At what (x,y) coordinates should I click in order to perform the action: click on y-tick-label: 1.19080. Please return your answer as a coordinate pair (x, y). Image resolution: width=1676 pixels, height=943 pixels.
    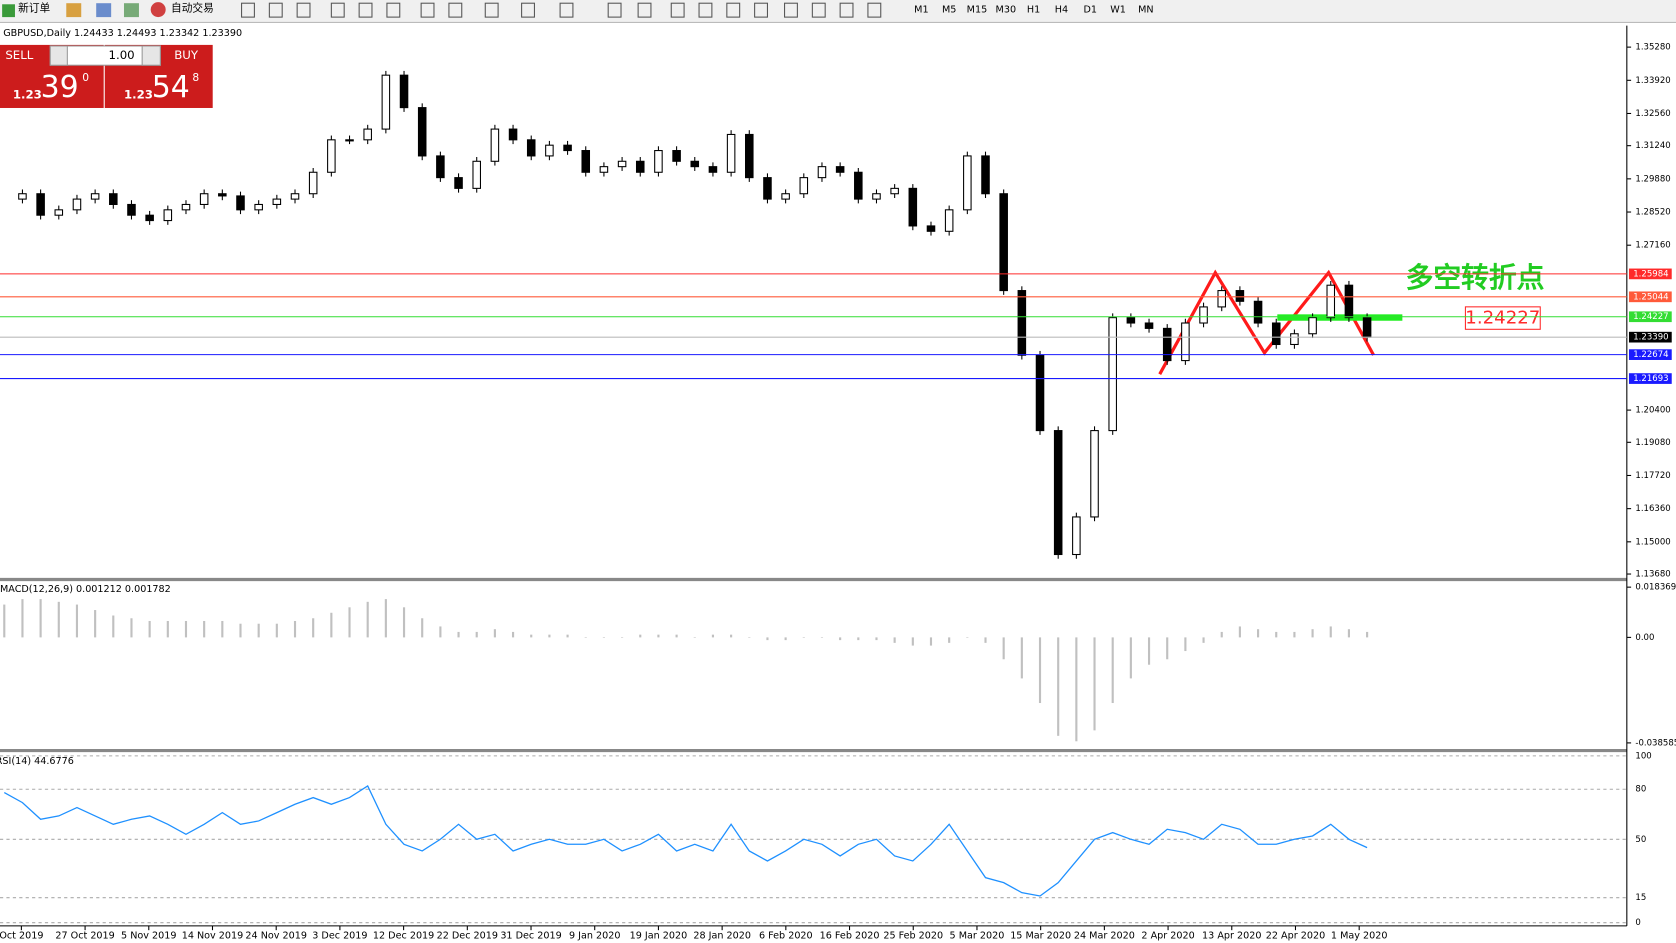
    Looking at the image, I should click on (1652, 443).